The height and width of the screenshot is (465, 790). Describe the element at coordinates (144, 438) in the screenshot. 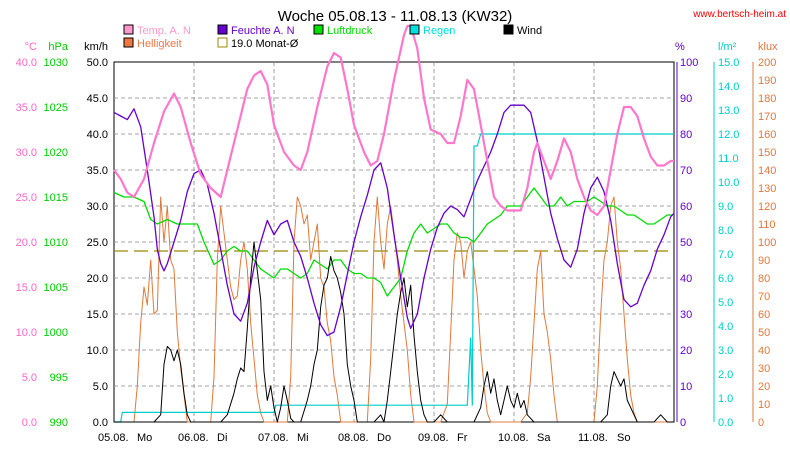

I see `x-weekday-label: Mo` at that location.